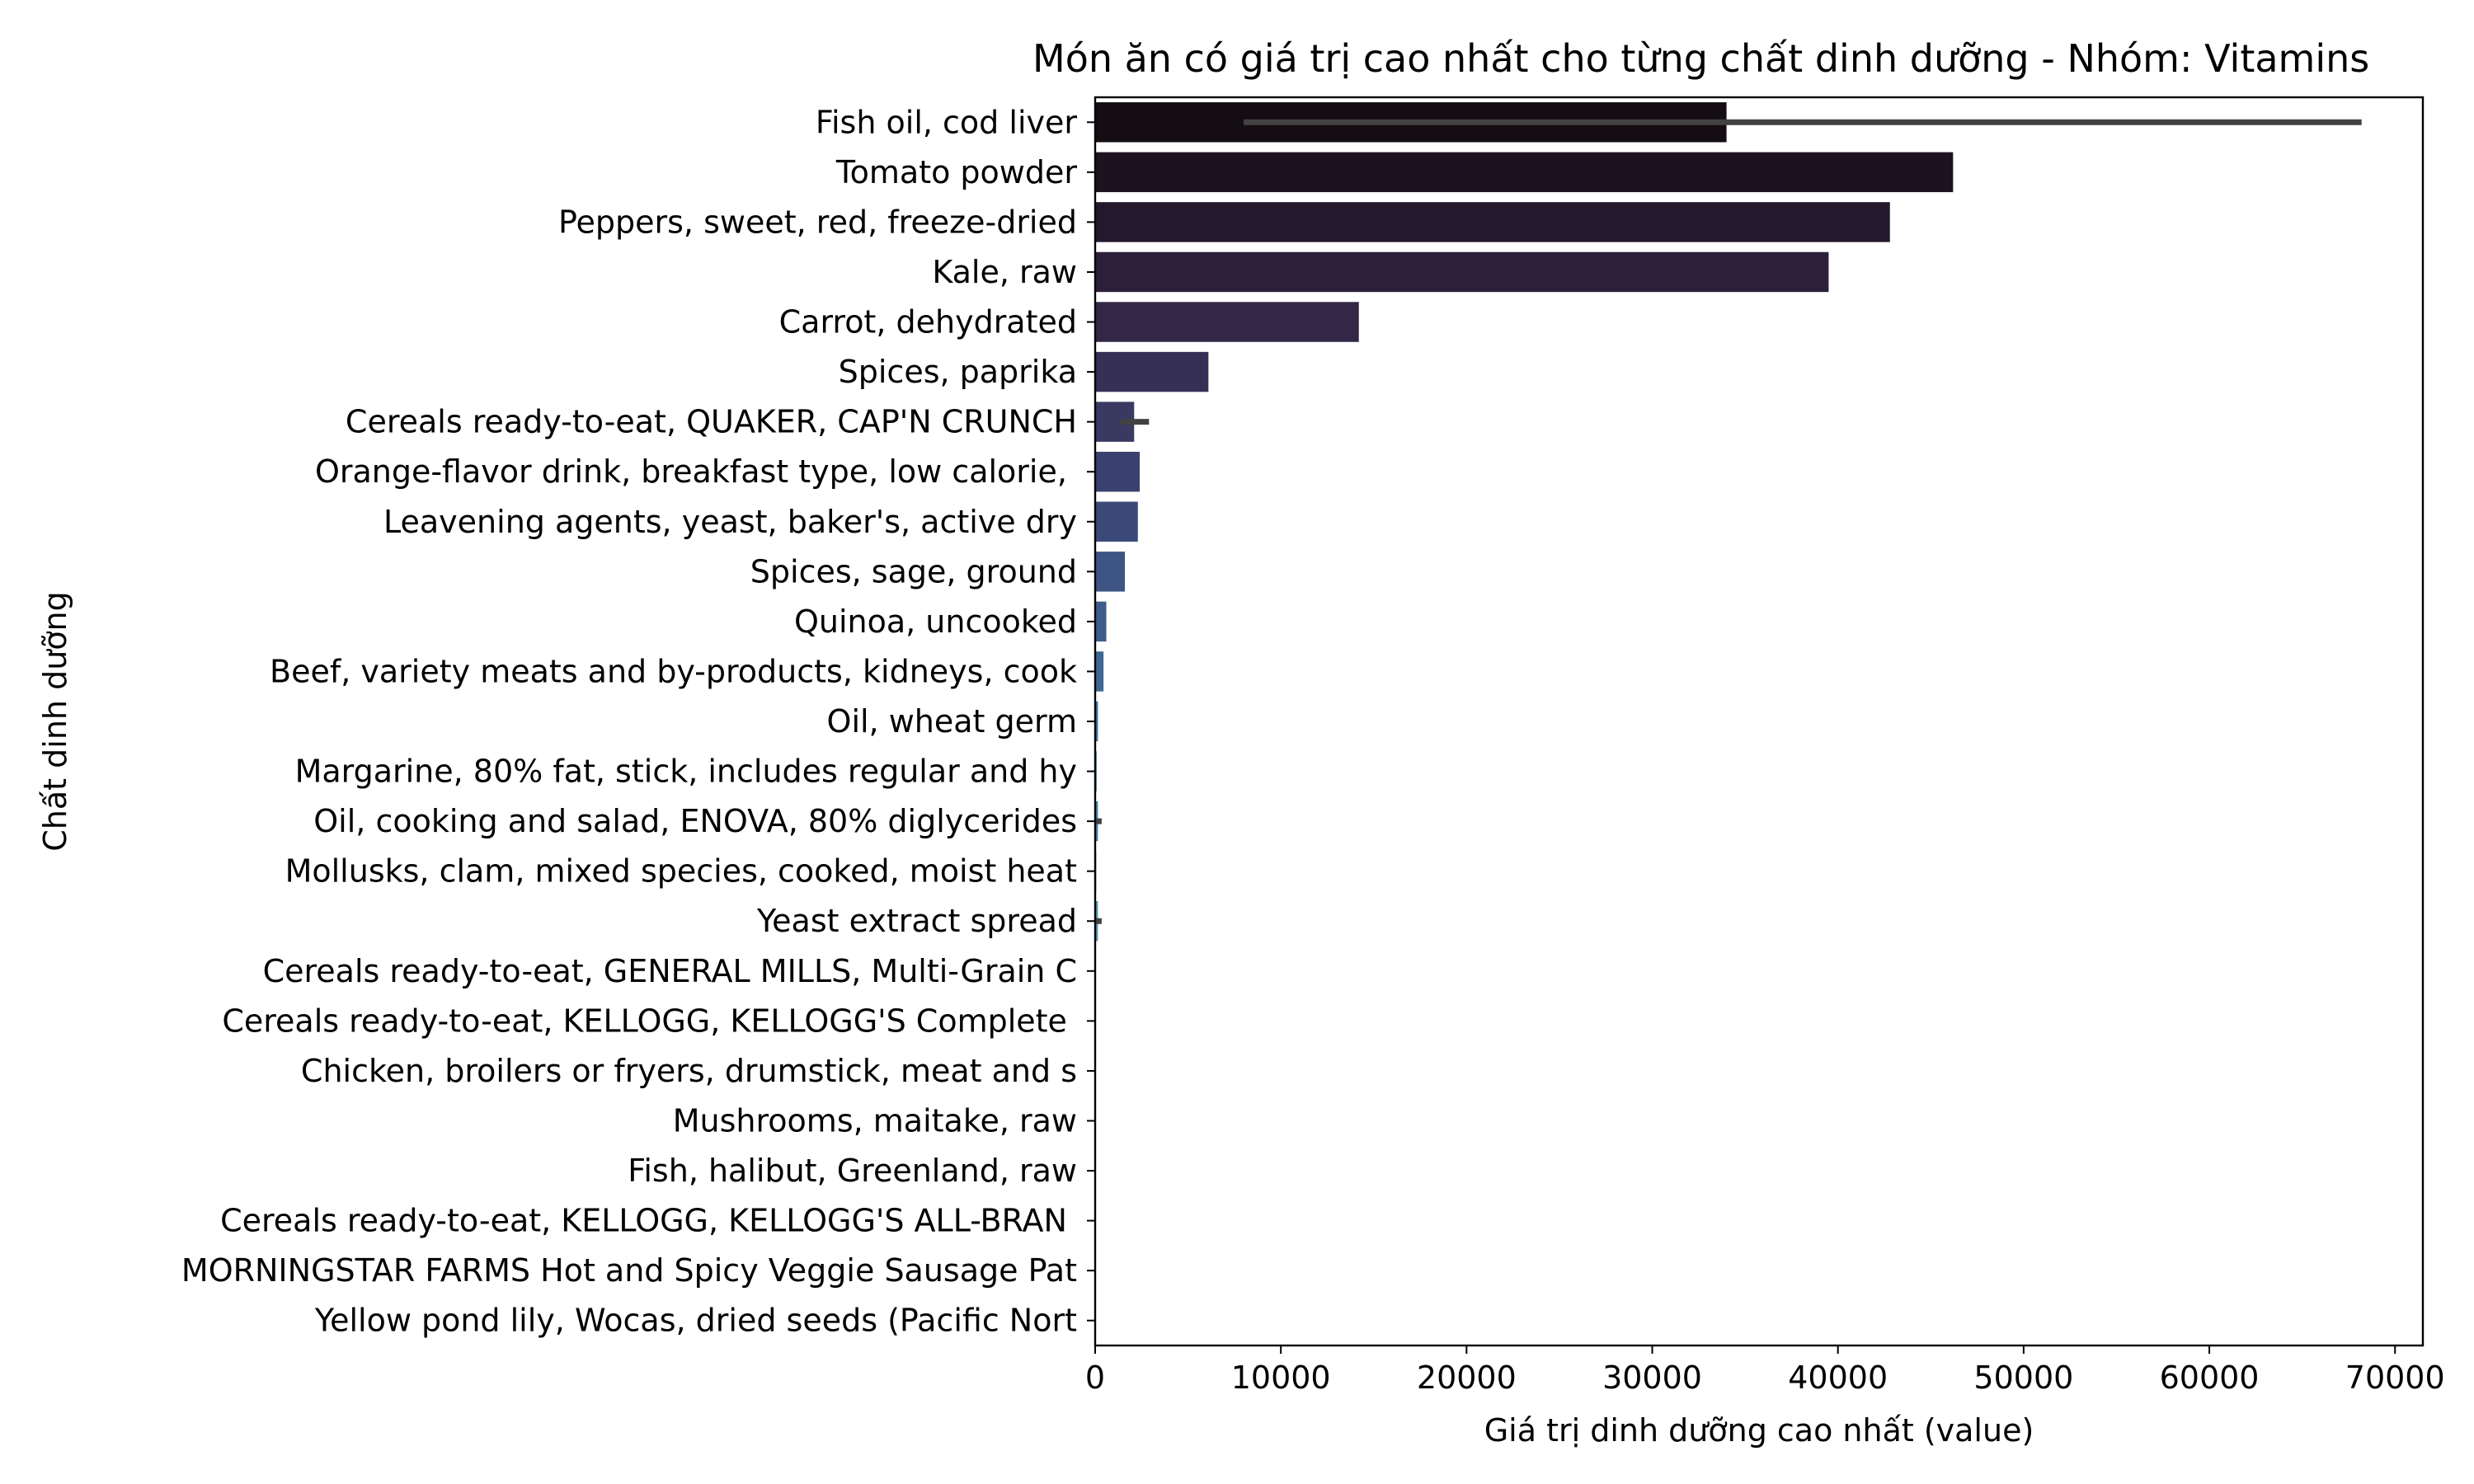  What do you see at coordinates (913, 571) in the screenshot?
I see `y-tick-label: Spices, sage, ground` at bounding box center [913, 571].